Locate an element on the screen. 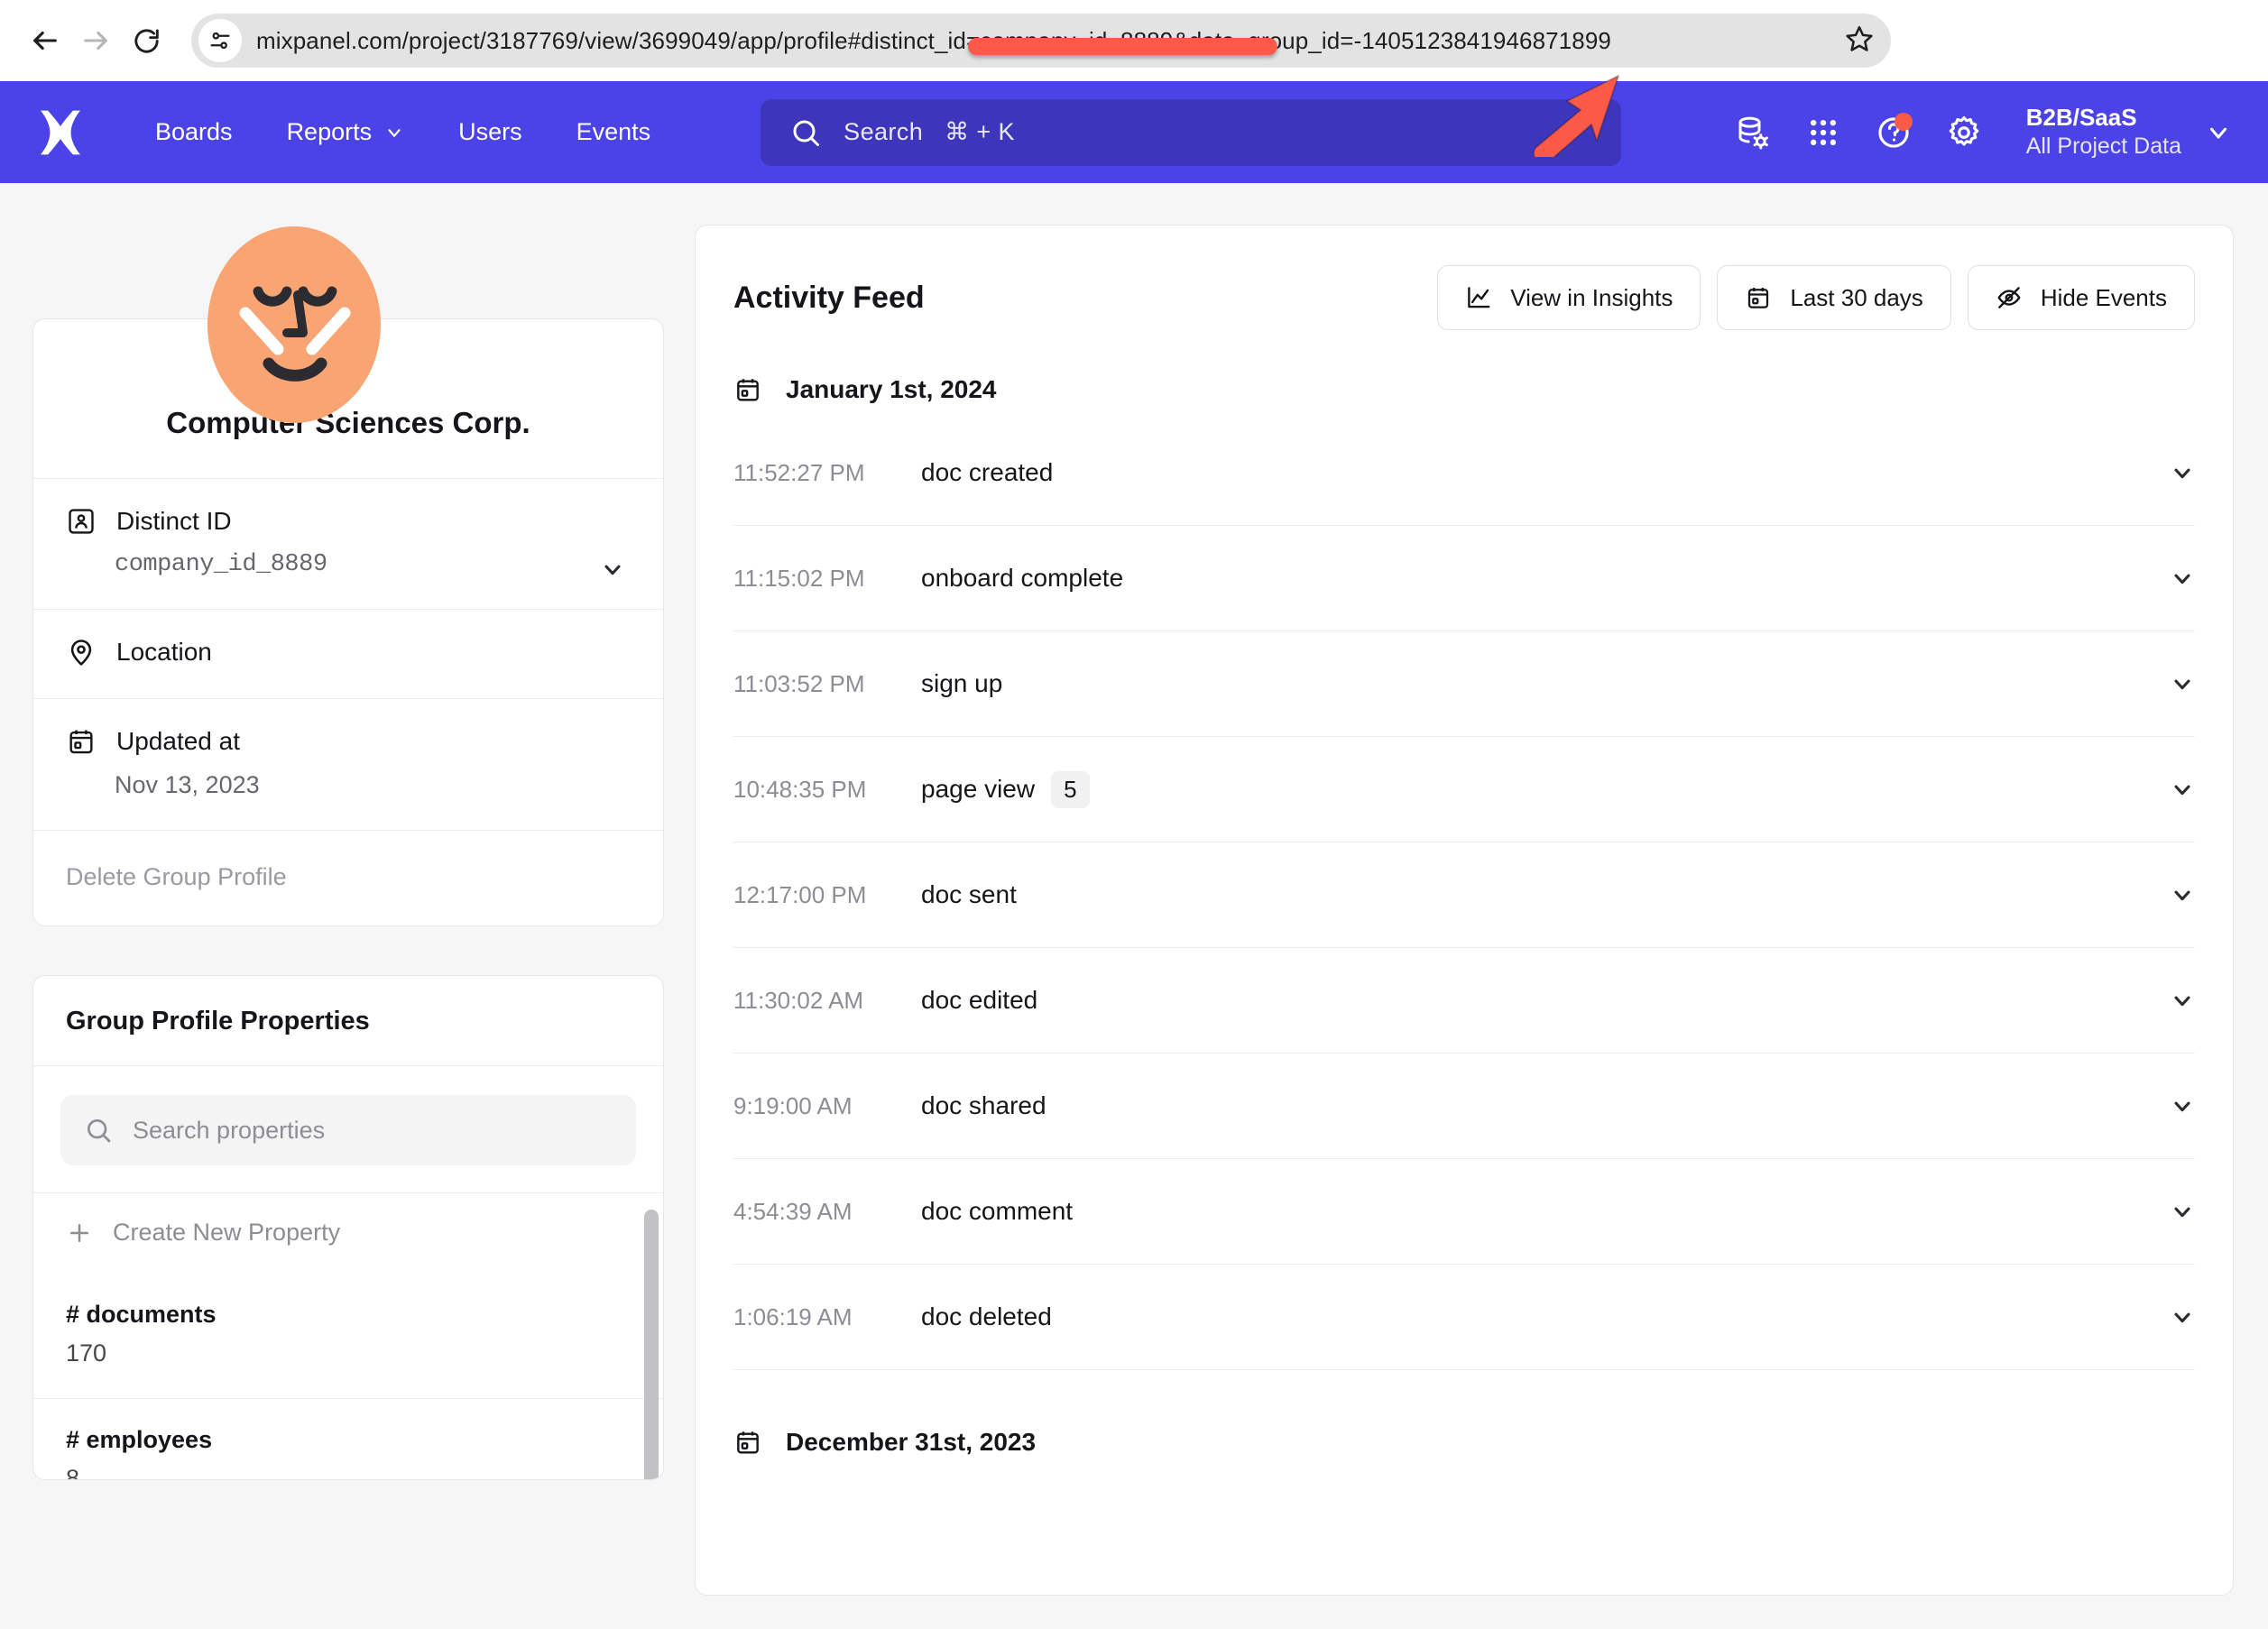 The height and width of the screenshot is (1629, 2268). hide-events-button: Hide Events is located at coordinates (2081, 297).